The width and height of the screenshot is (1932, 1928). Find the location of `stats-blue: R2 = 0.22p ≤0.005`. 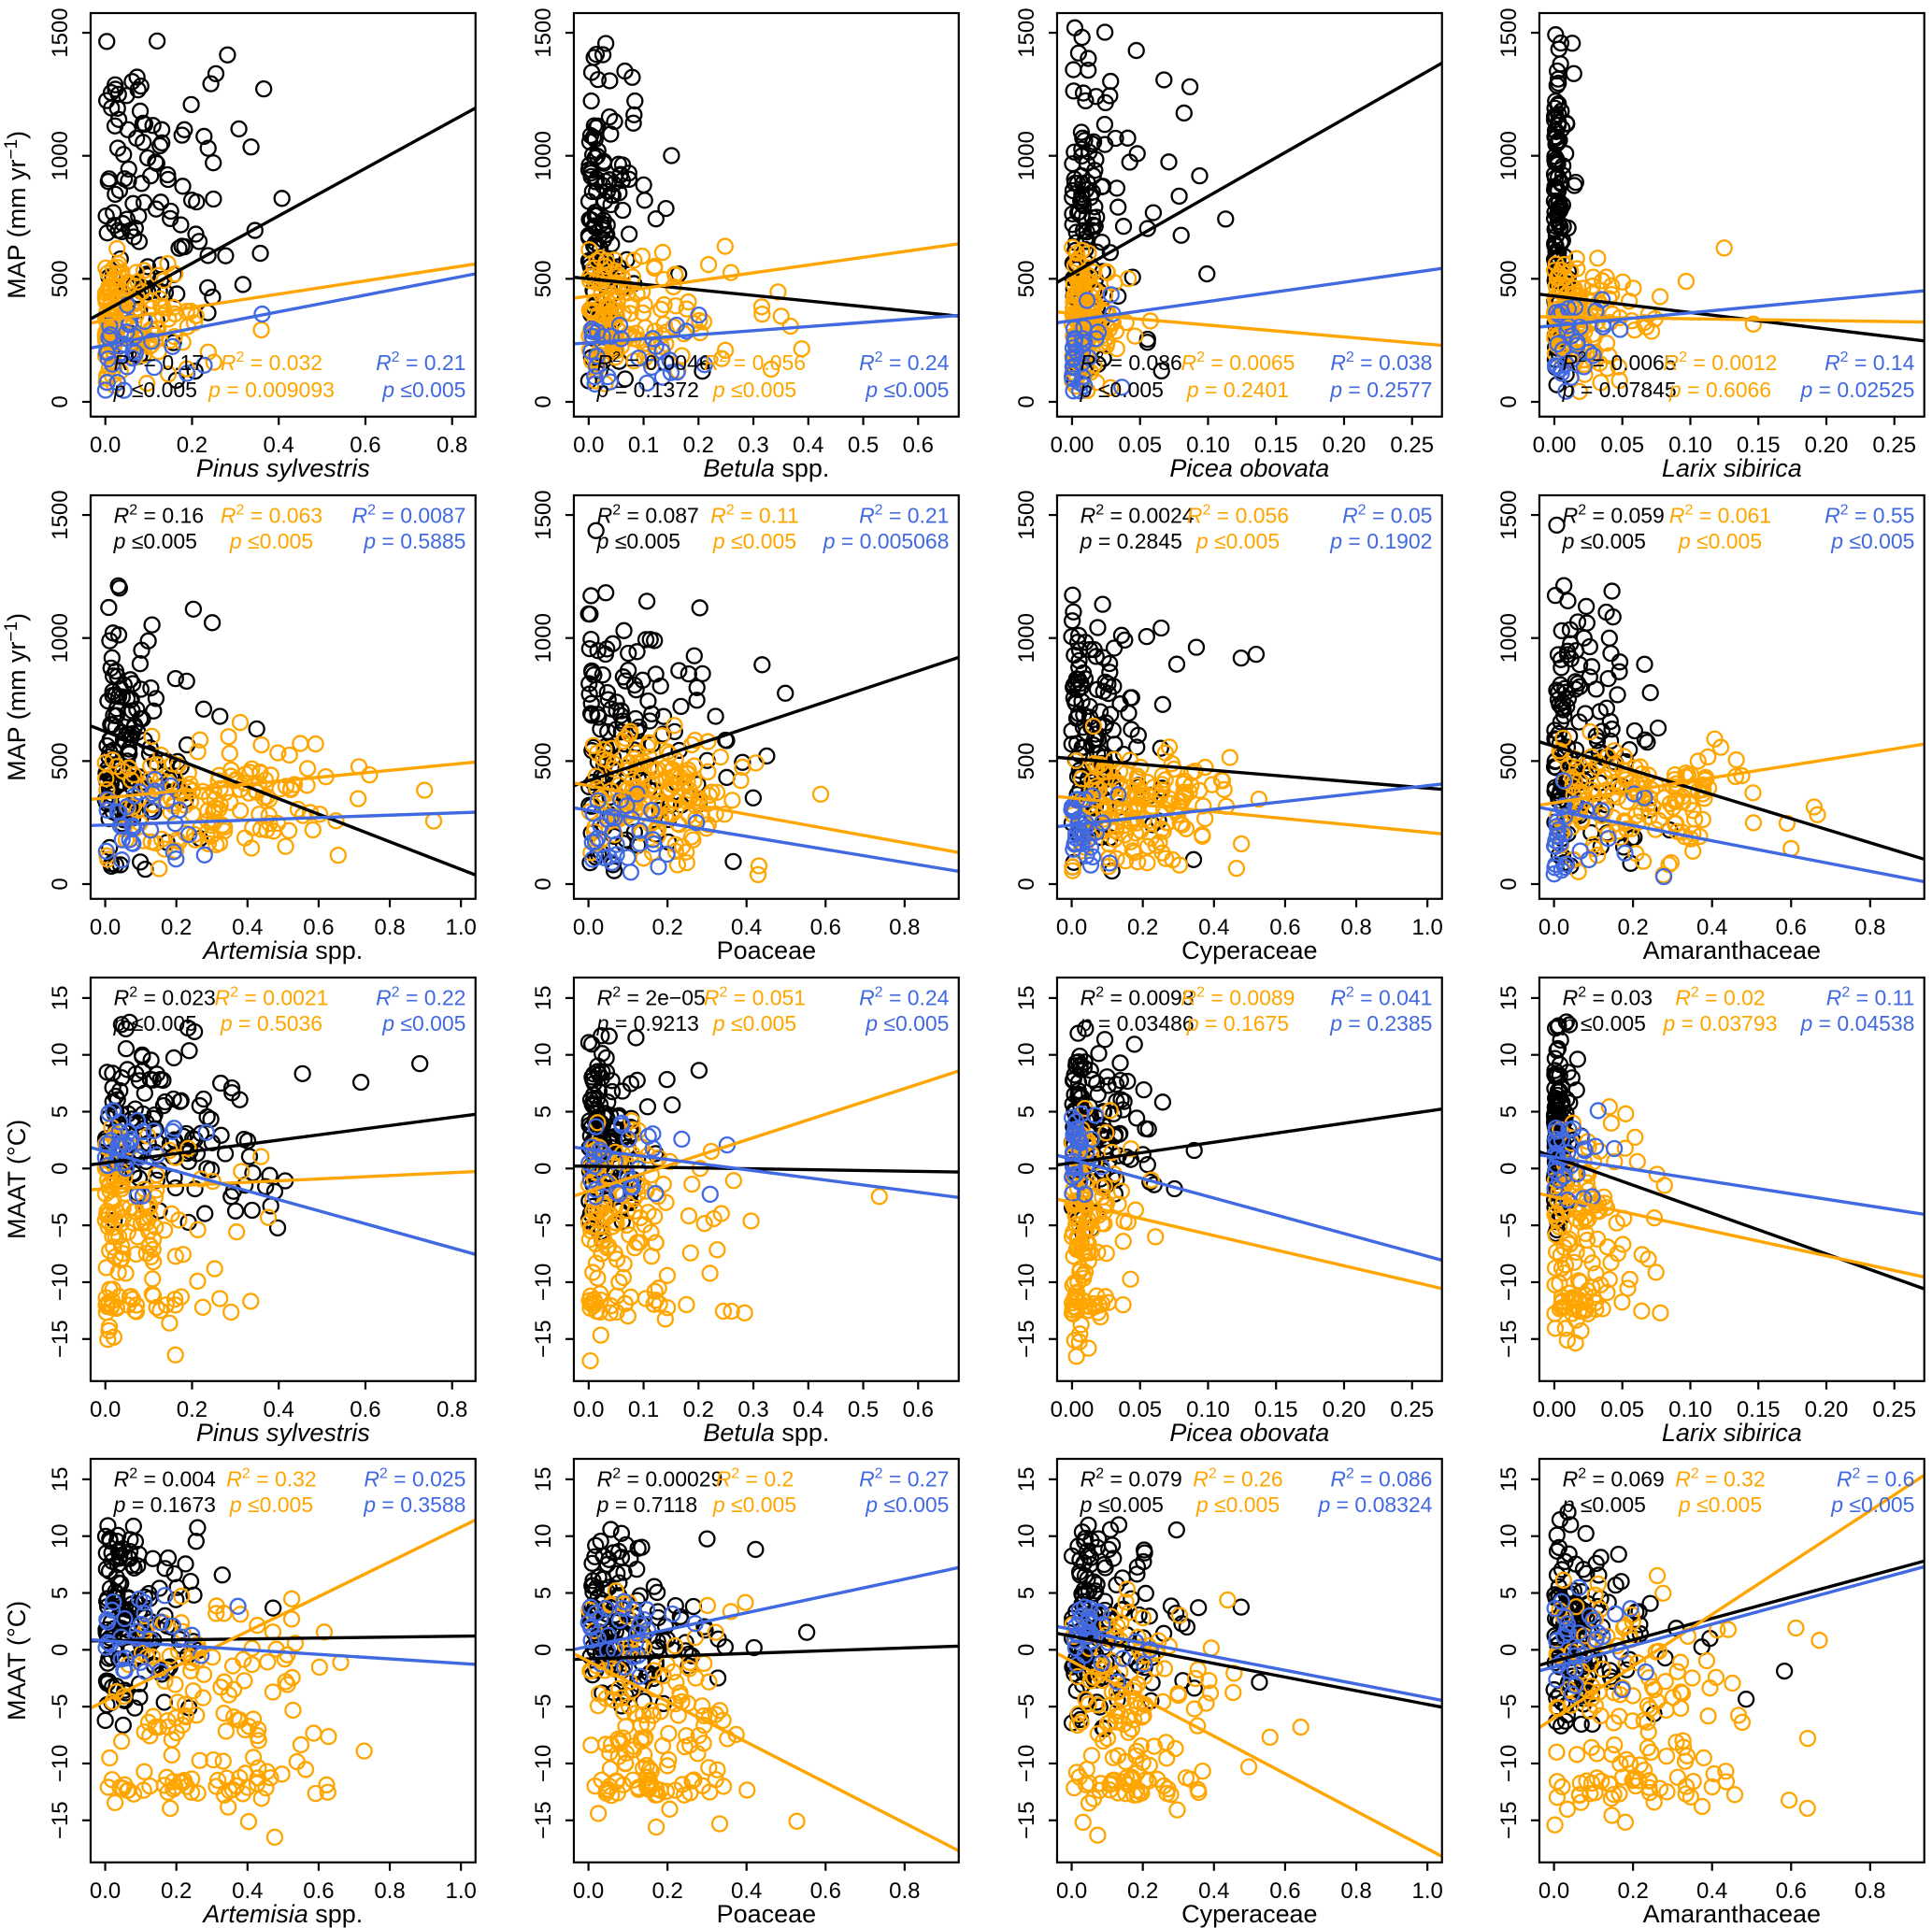

stats-blue: R2 = 0.22p ≤0.005 is located at coordinates (420, 1009).